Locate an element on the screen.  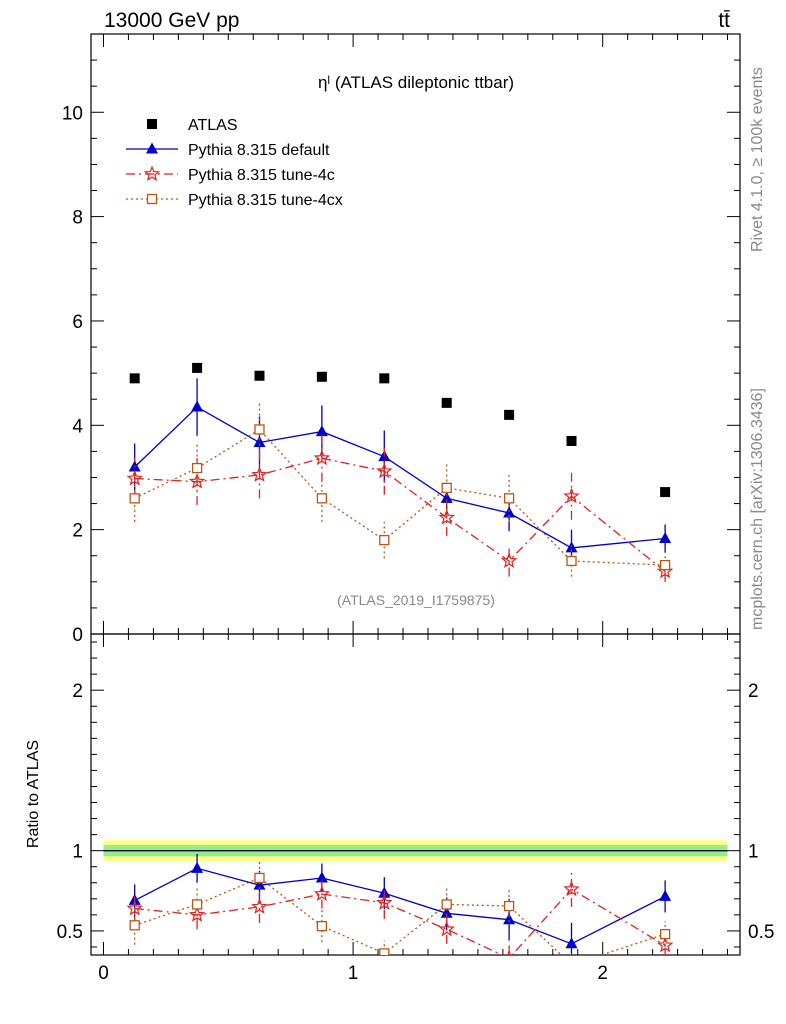
legend-label: Pythia 8.315 default is located at coordinates (259, 150).